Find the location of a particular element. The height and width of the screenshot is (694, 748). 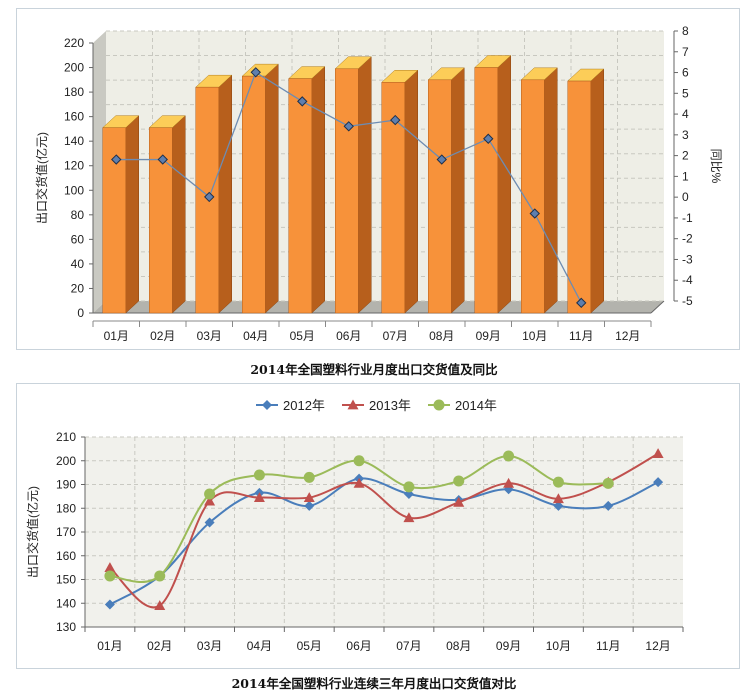

chart2-y-tick-label: 160 is located at coordinates (66, 556).